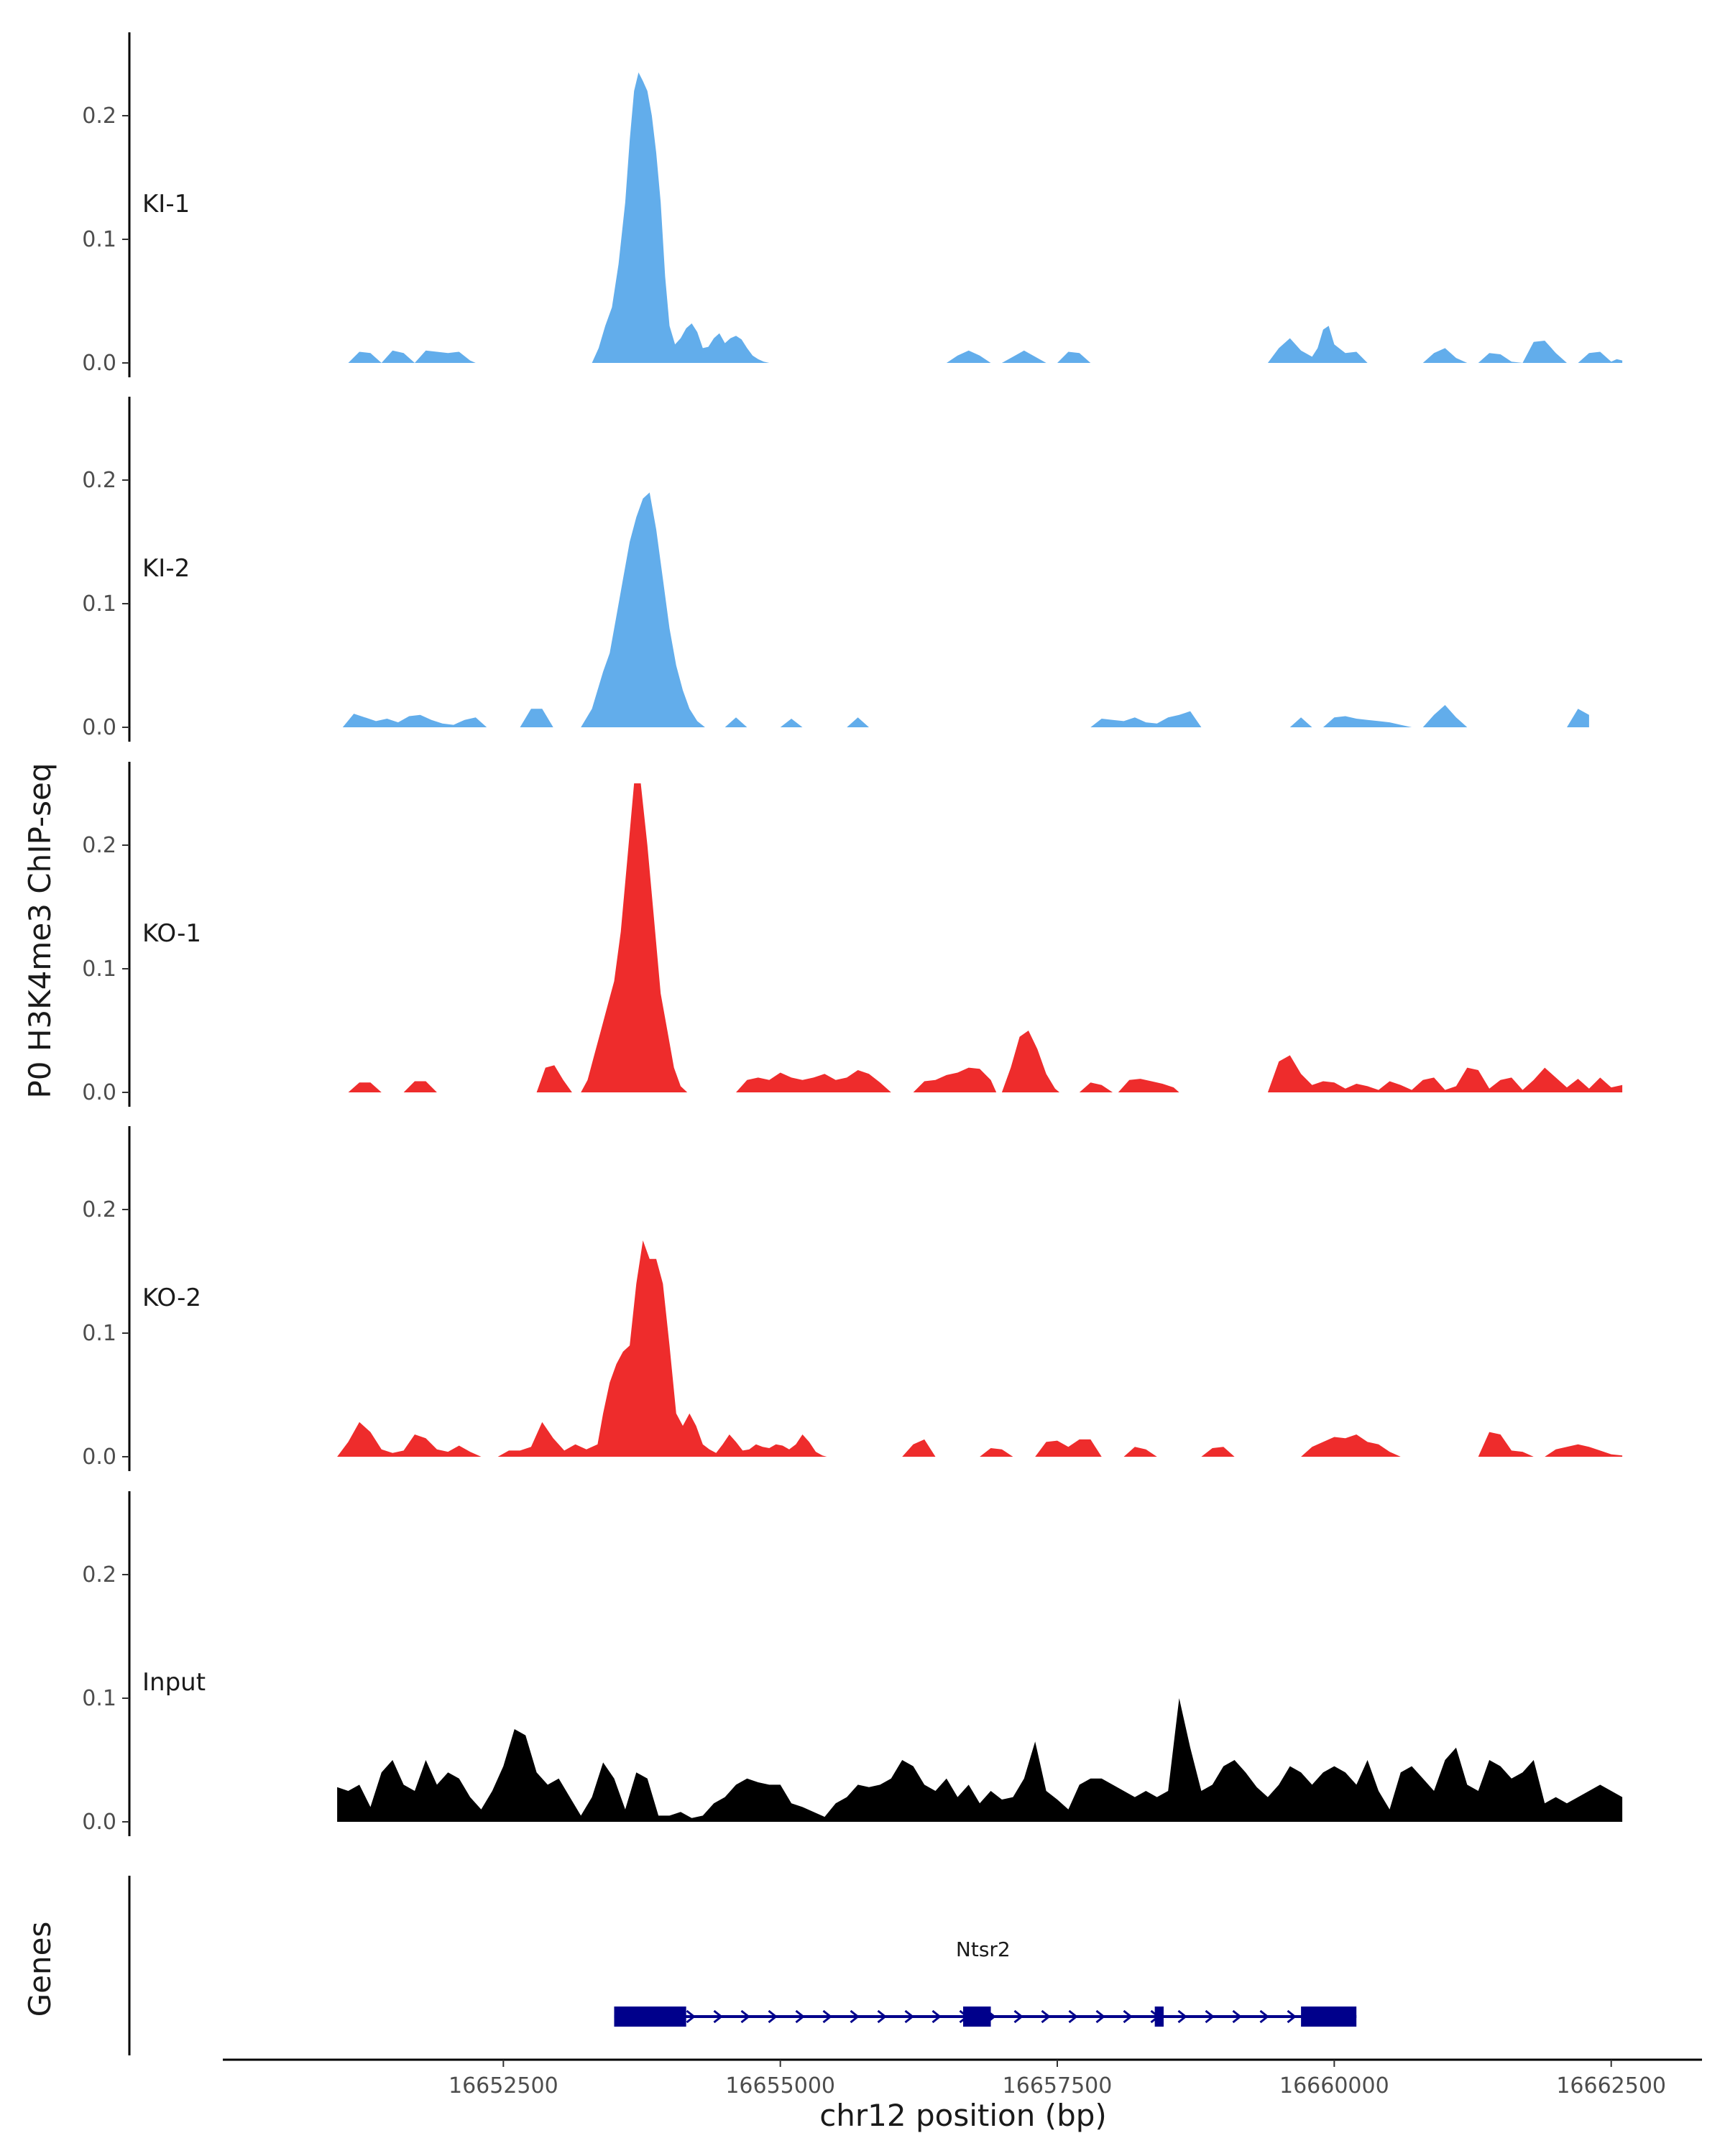 The image size is (1725, 2156). I want to click on track-ki-1: 0.0 0.1 0.2 KI-1, so click(852, 204).